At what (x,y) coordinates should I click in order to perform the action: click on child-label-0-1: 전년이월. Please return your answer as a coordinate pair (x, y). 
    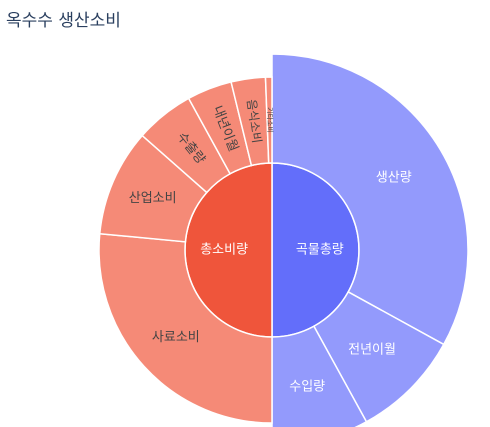
    Looking at the image, I should click on (372, 350).